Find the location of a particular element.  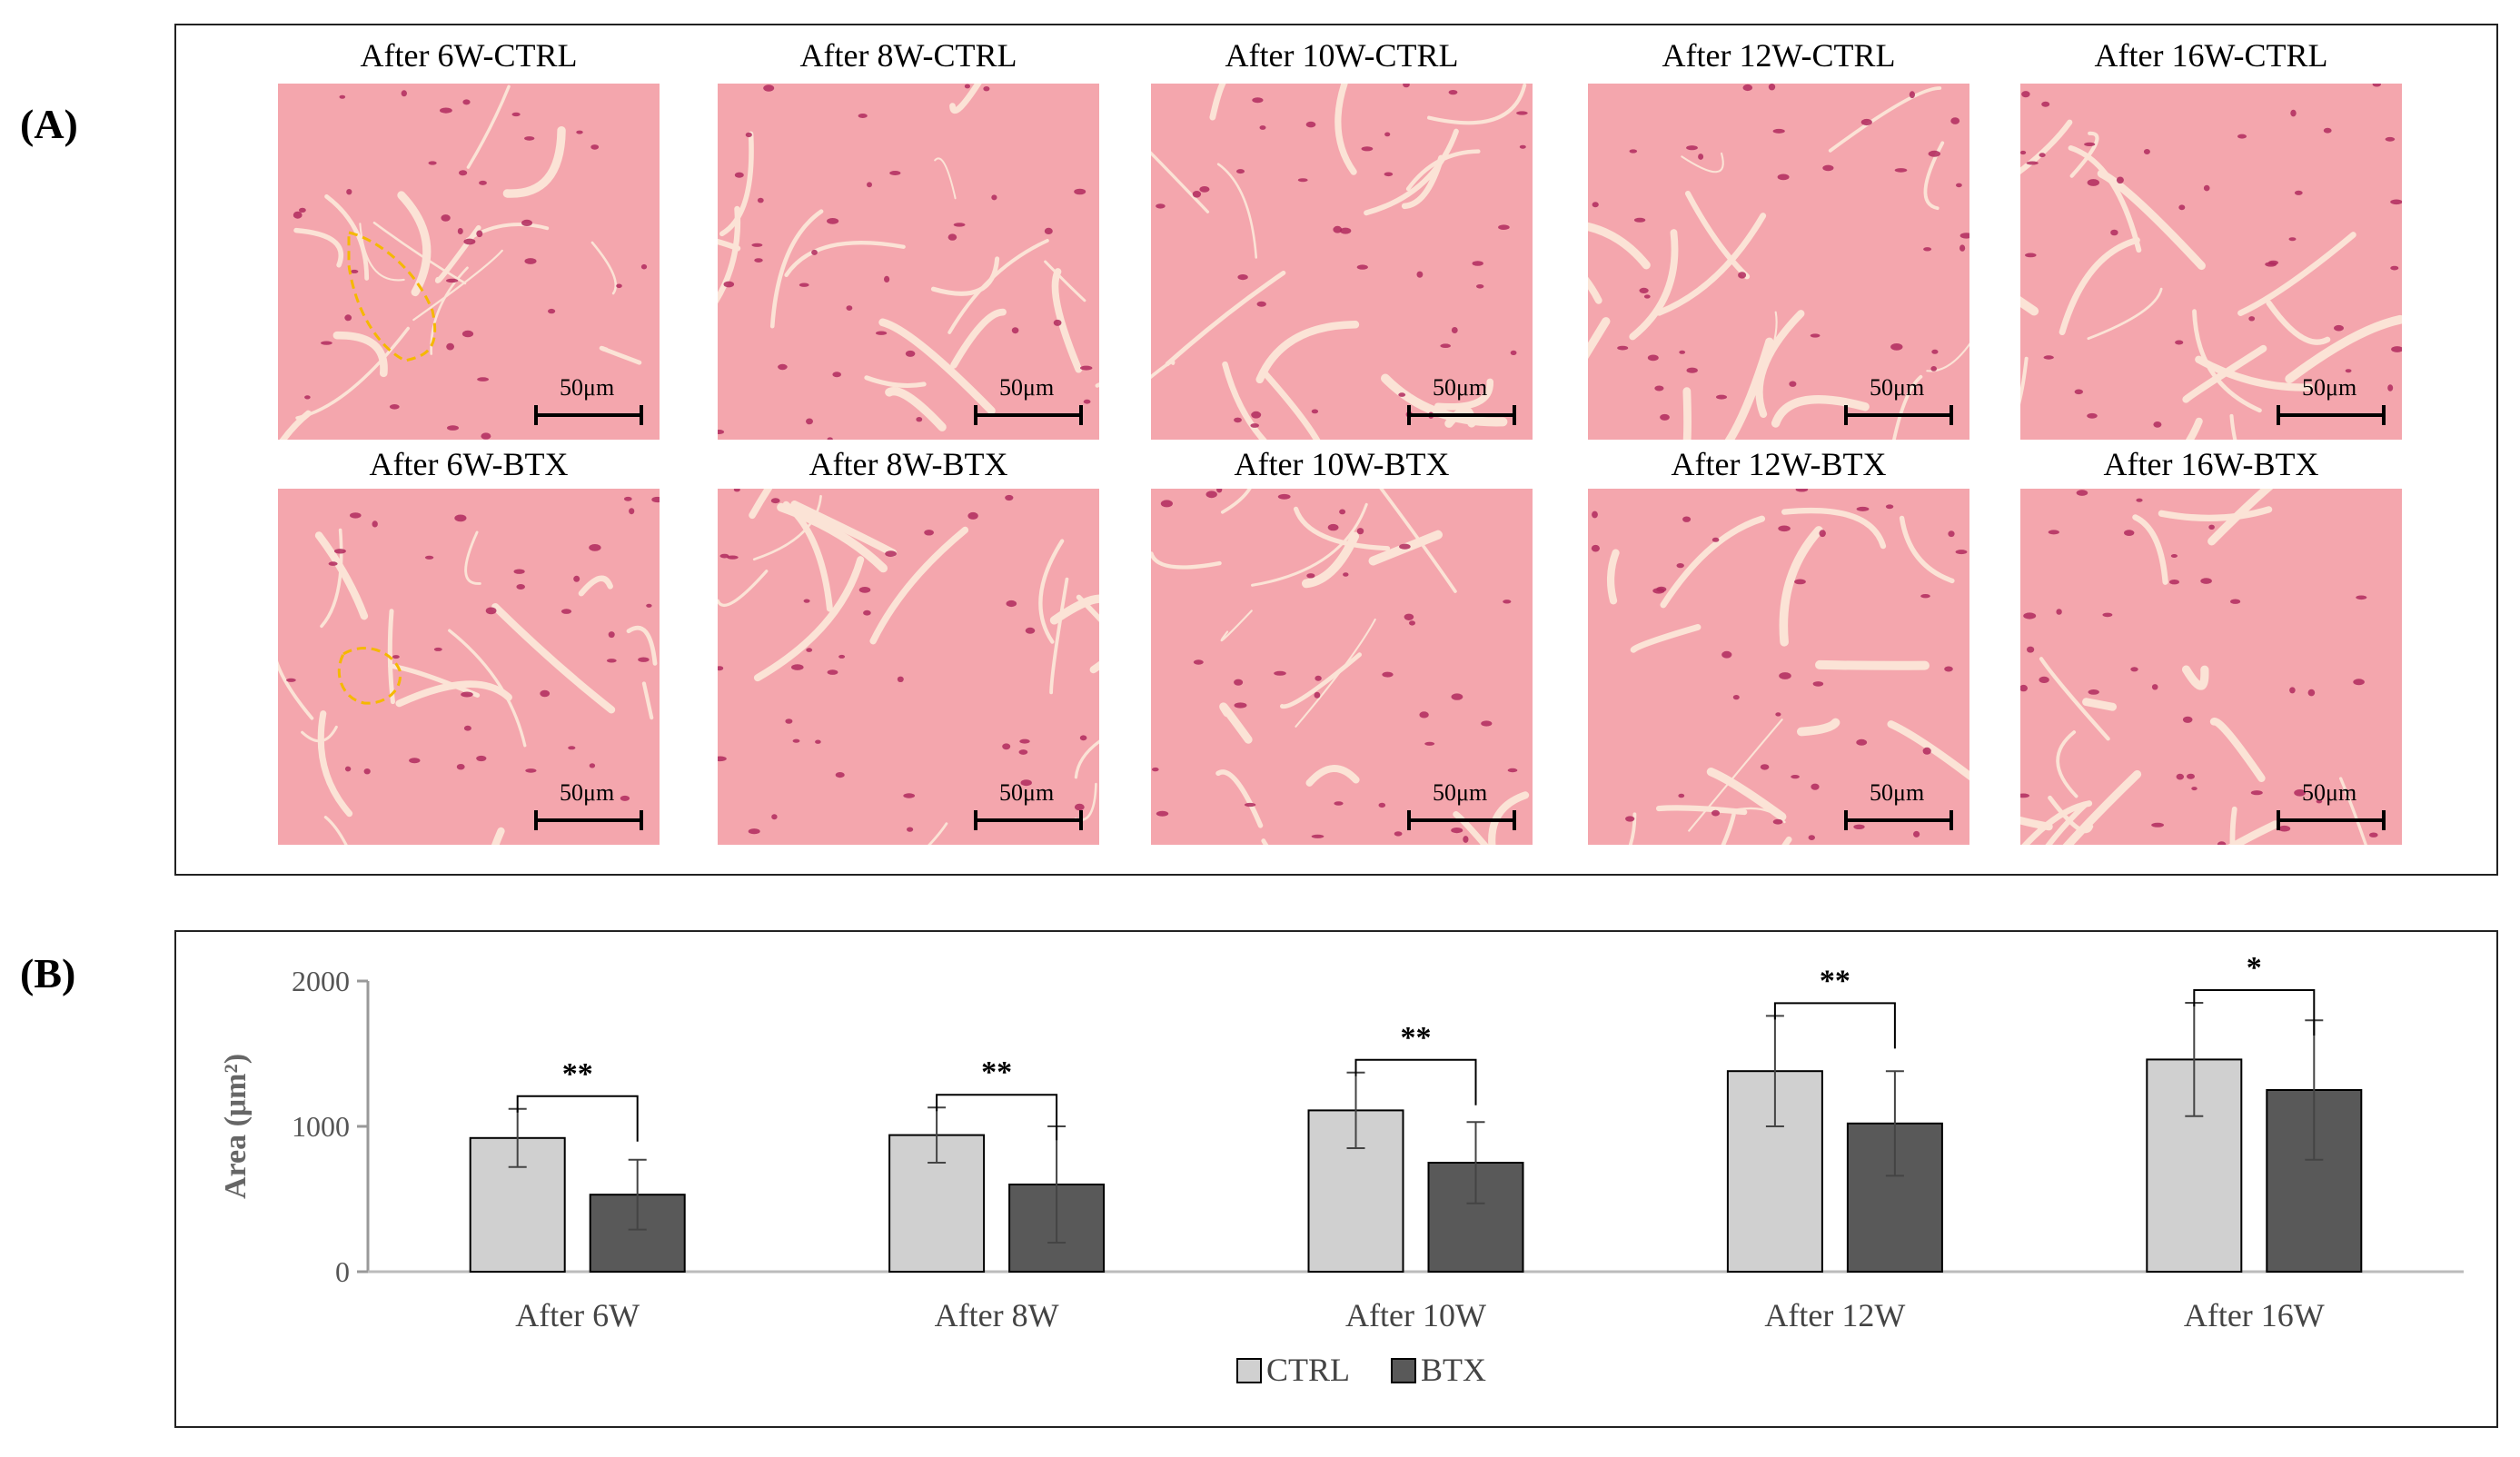

y-tick-label: 0 is located at coordinates (342, 1271).